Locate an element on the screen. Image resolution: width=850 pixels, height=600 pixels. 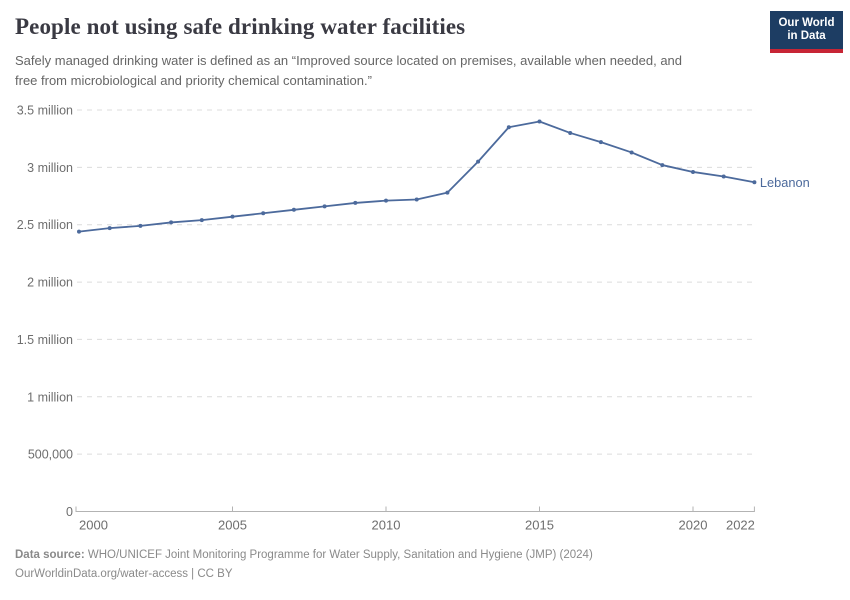
x-tick-label: 2020 is located at coordinates (693, 525).